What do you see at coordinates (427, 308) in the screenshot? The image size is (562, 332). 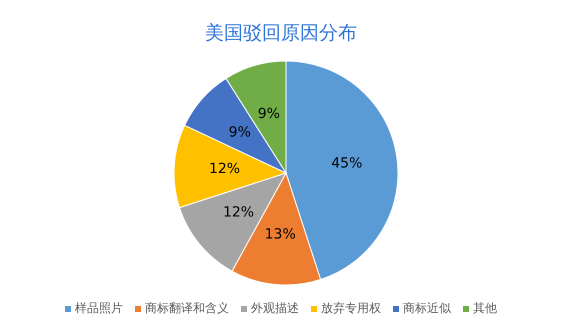 I see `legend-label: 商标近似` at bounding box center [427, 308].